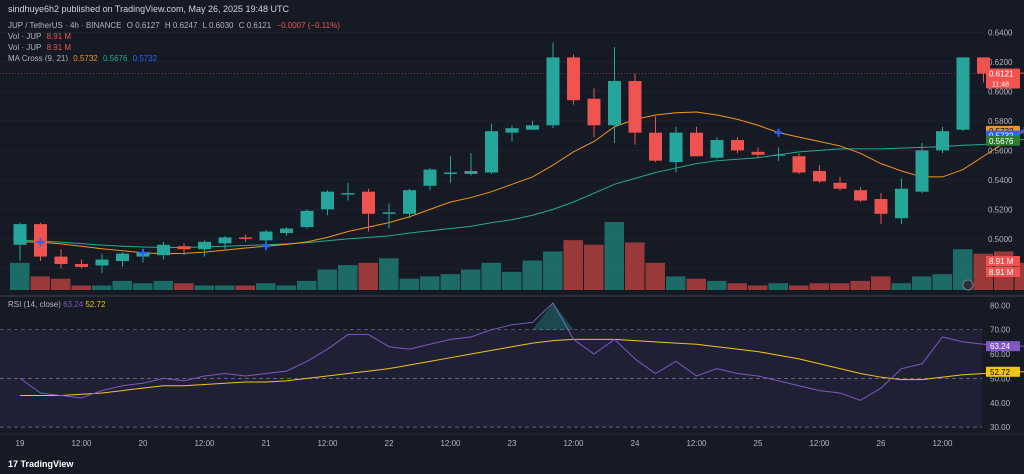 The width and height of the screenshot is (1024, 474). Describe the element at coordinates (1000, 91) in the screenshot. I see `price-tick-label: 0.6000` at that location.